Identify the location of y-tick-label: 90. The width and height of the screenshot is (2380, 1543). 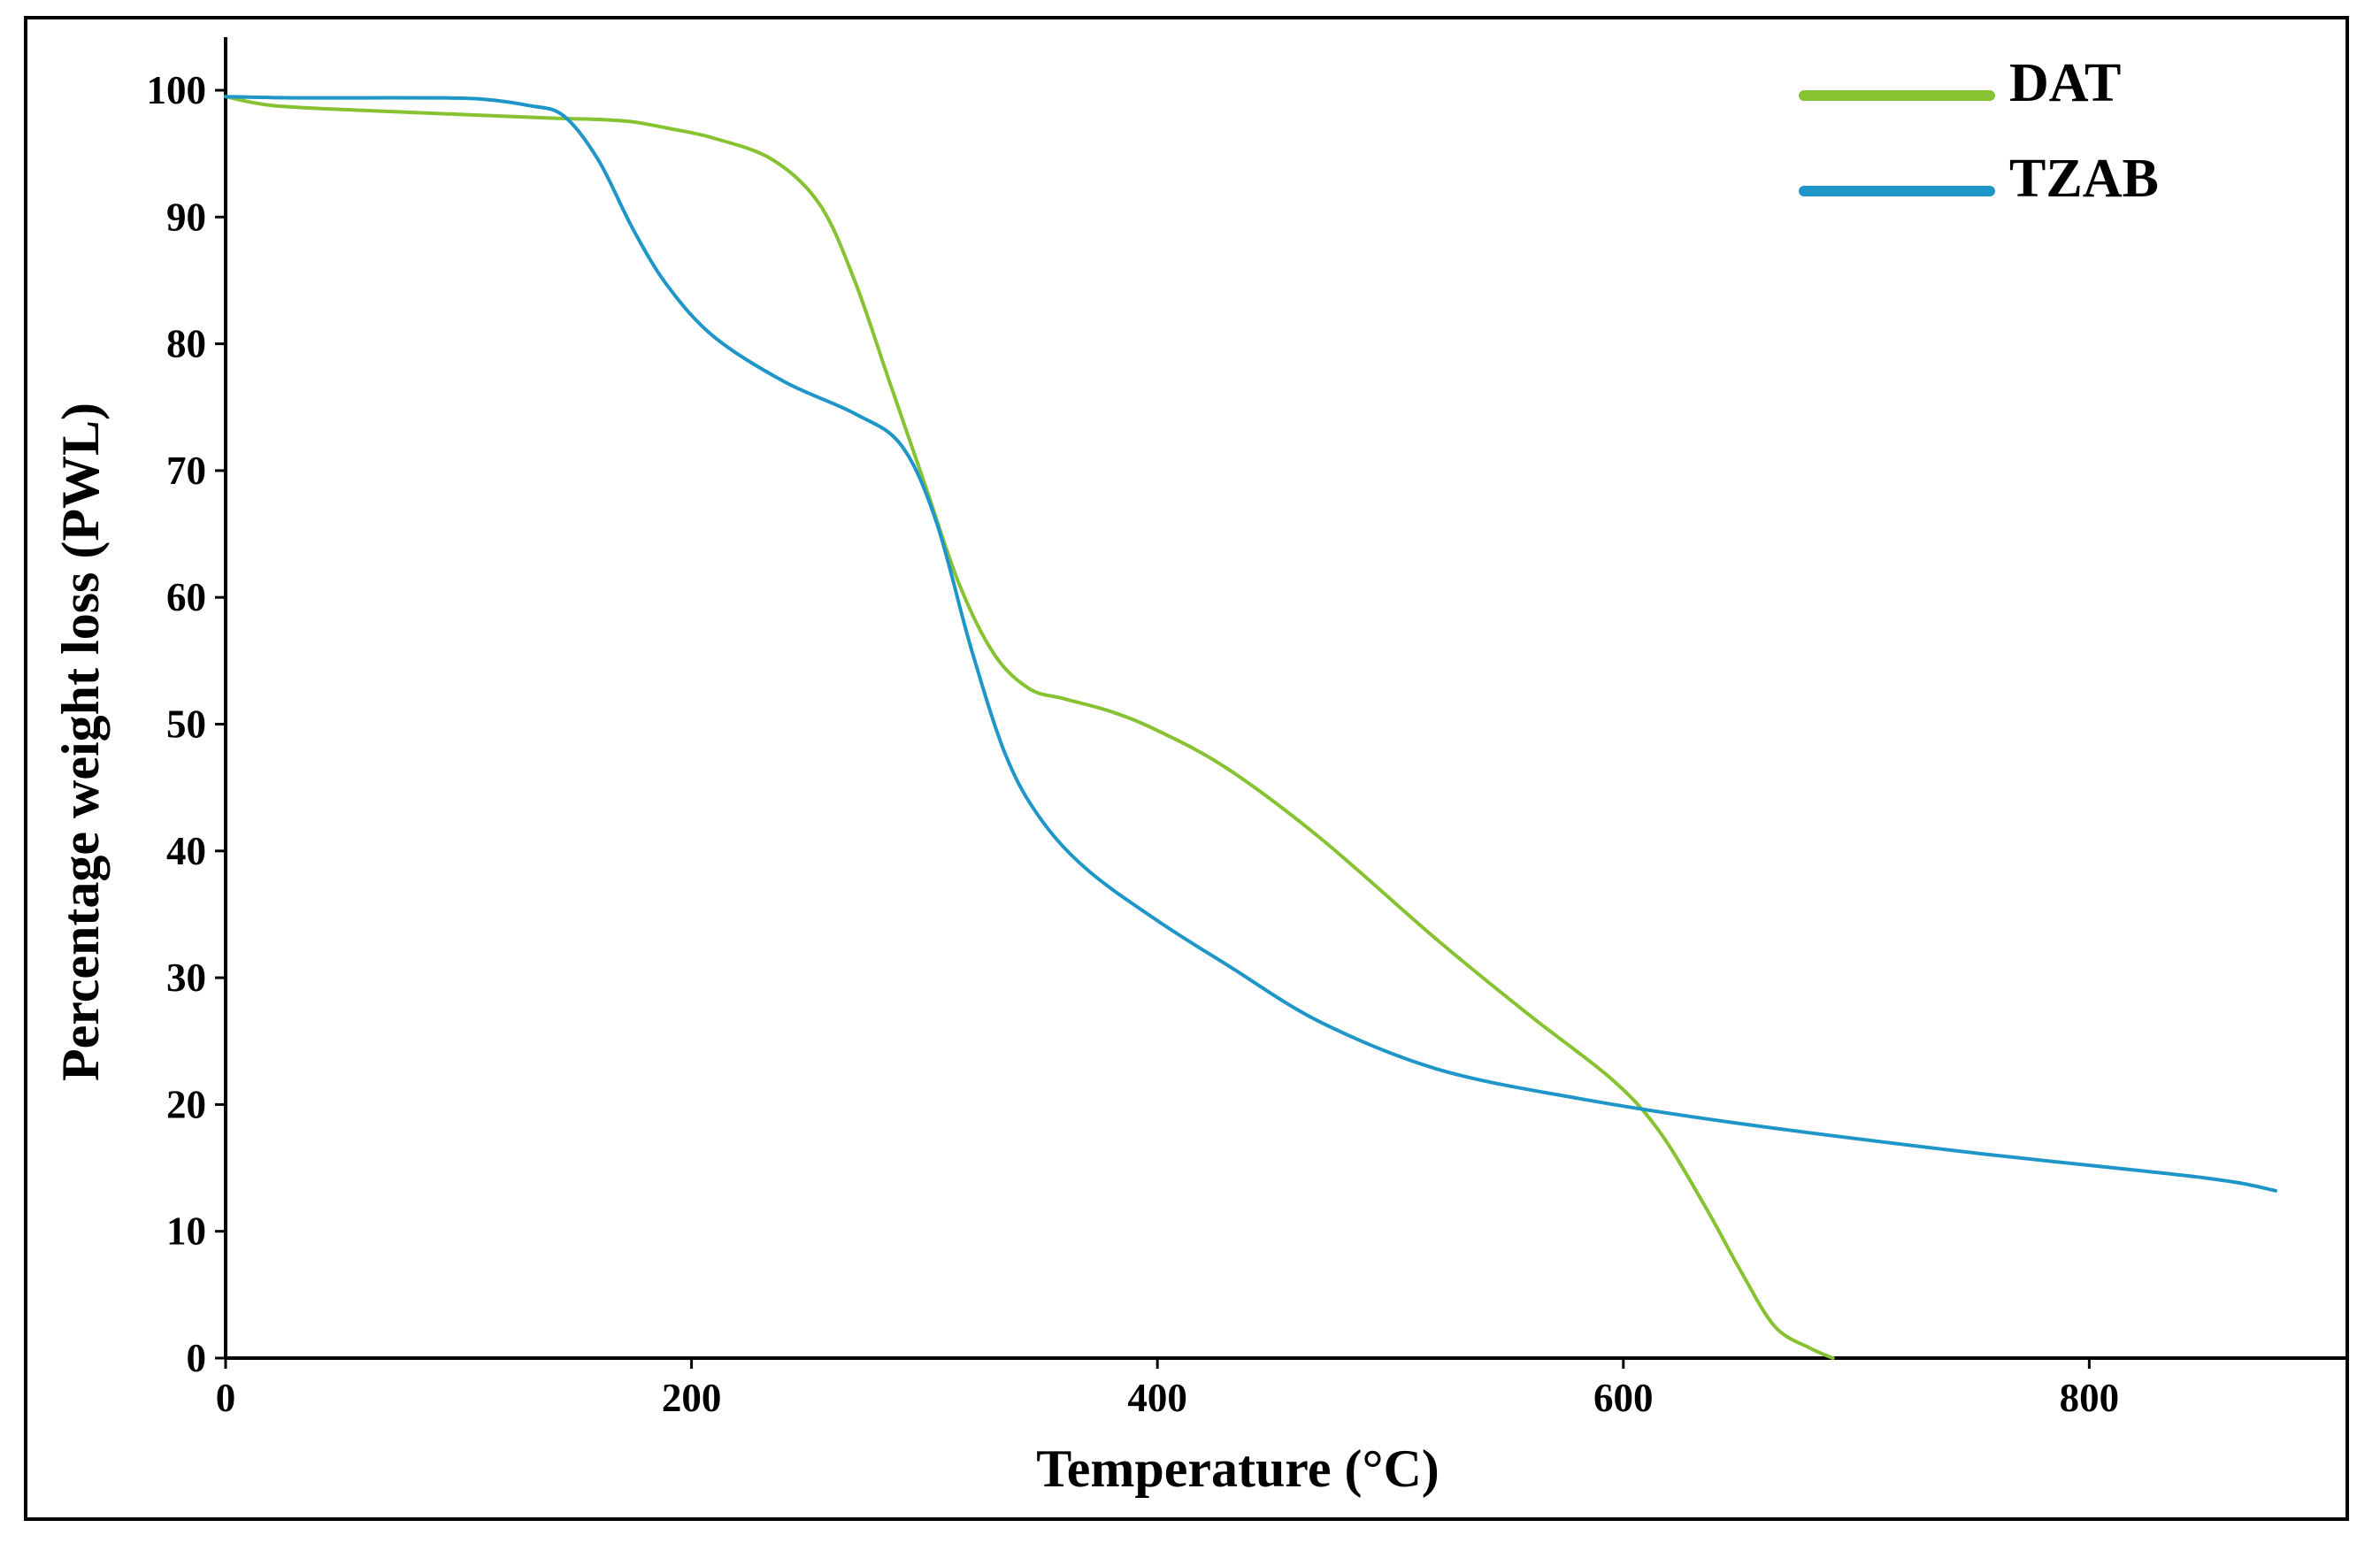
(186, 217).